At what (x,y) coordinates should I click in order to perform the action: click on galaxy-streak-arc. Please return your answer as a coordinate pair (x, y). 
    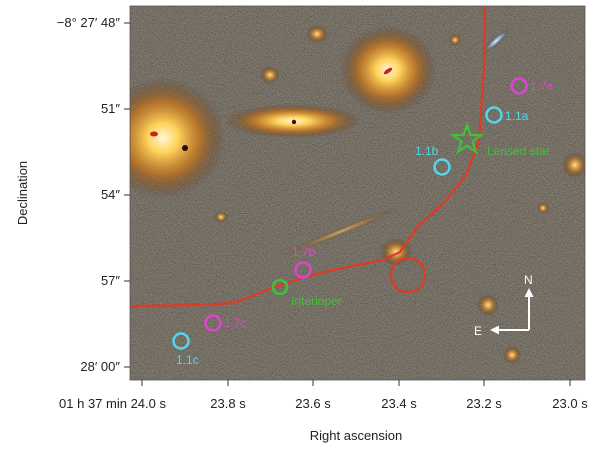
    Looking at the image, I should click on (342, 231).